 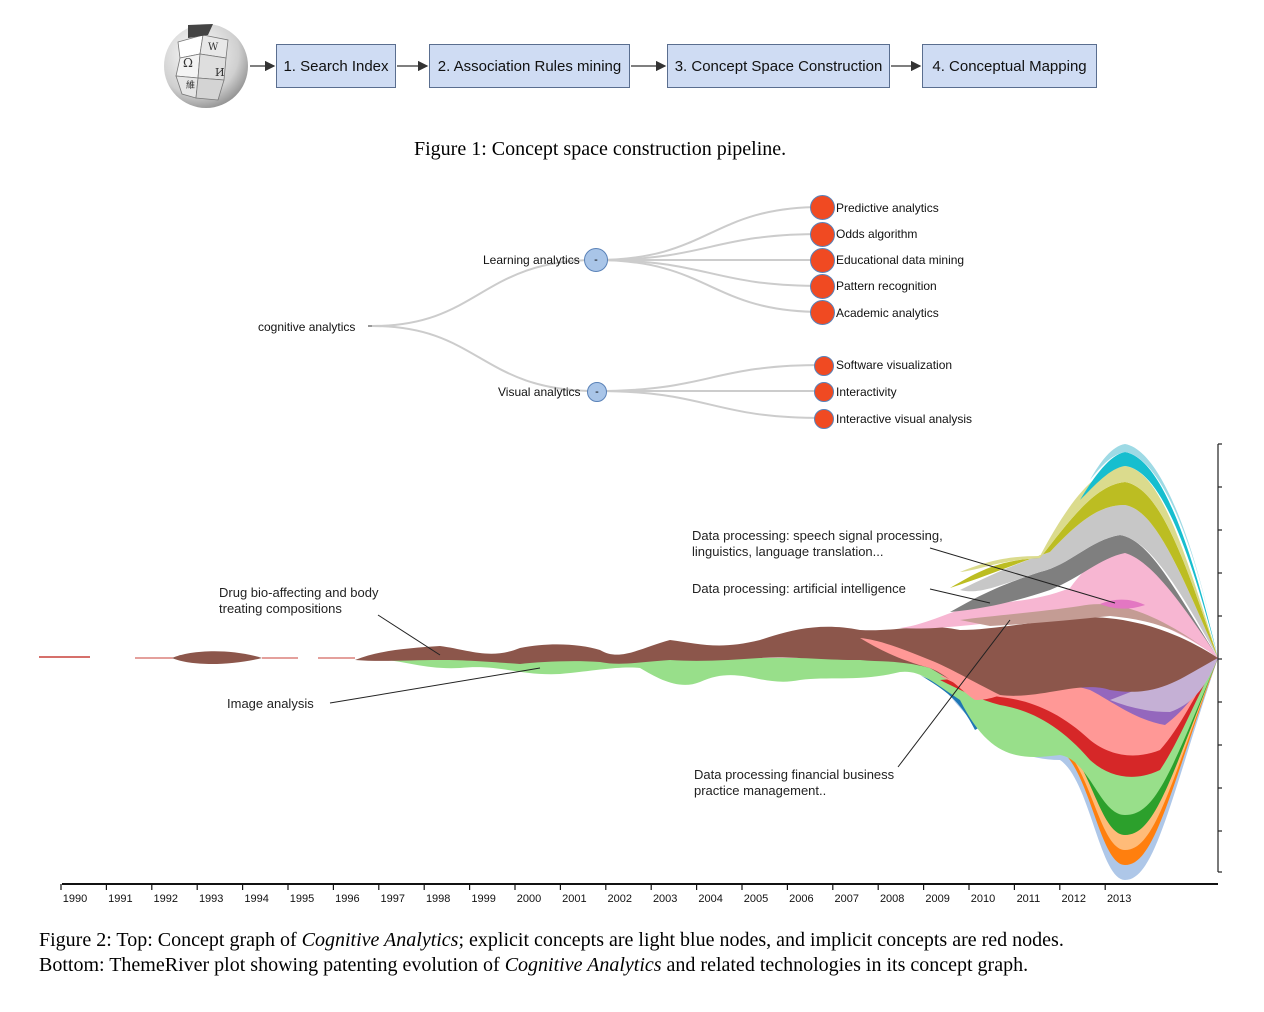 What do you see at coordinates (1219, 658) in the screenshot?
I see `right-axis` at bounding box center [1219, 658].